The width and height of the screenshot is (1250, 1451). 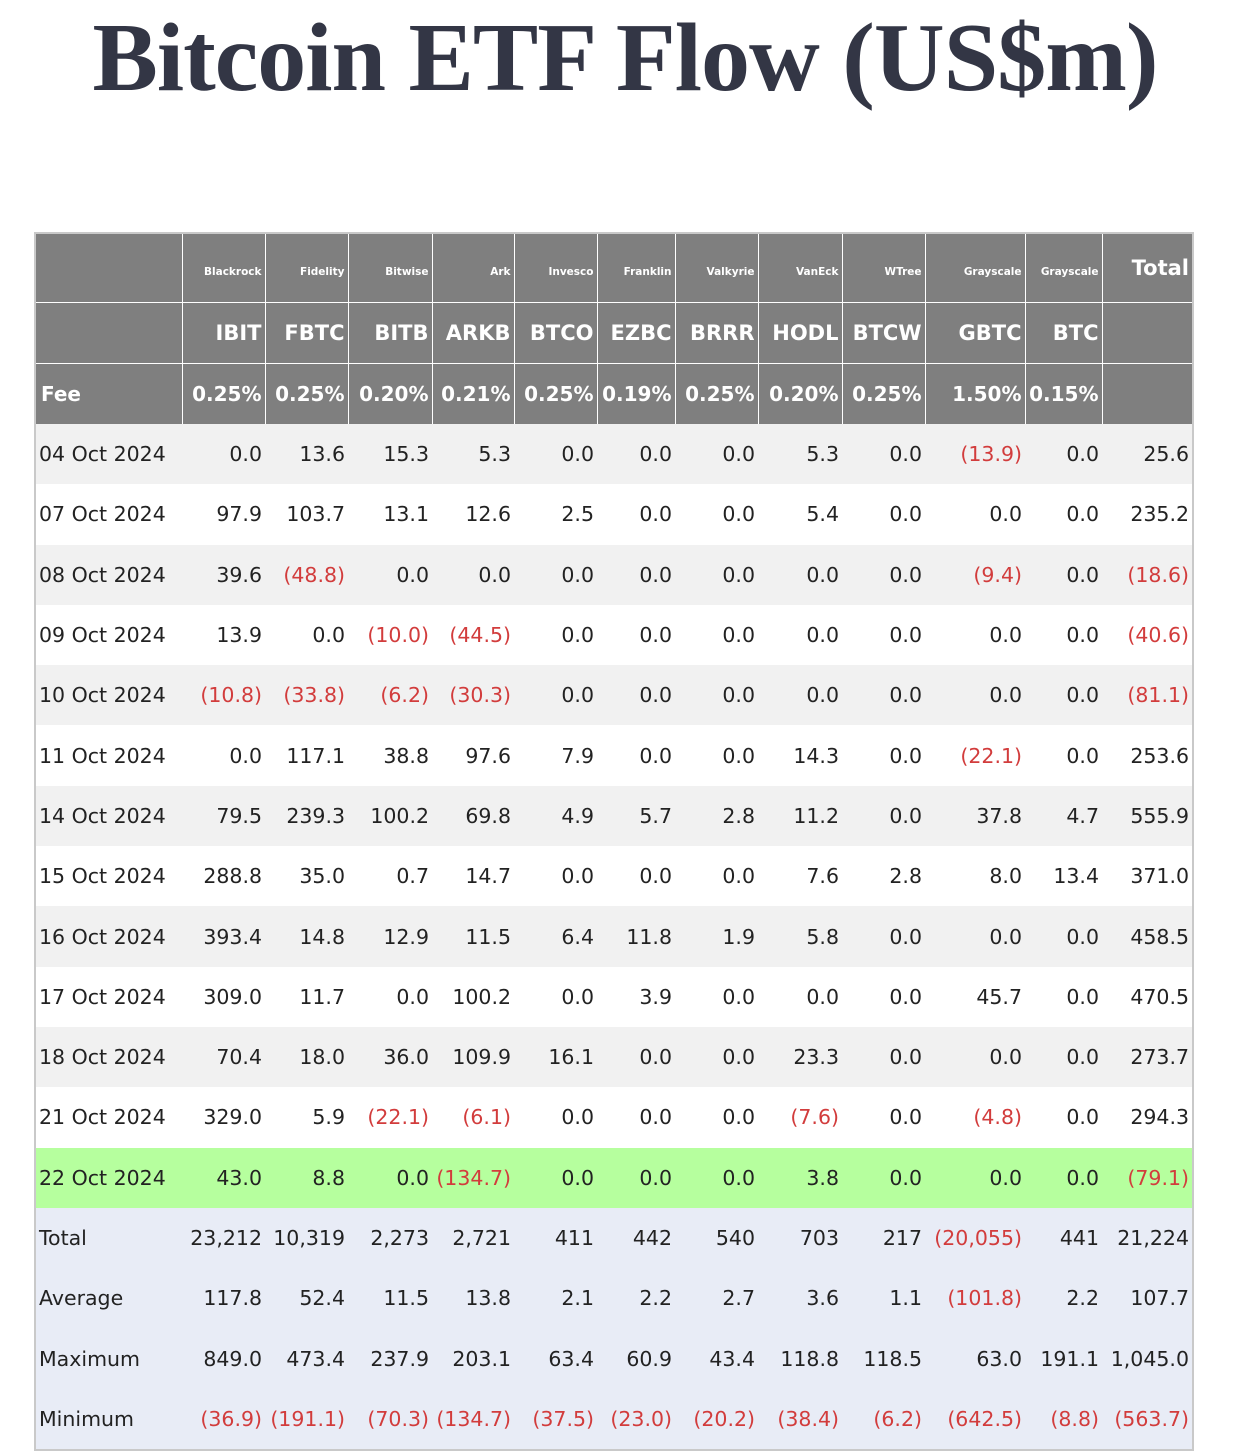 What do you see at coordinates (717, 268) in the screenshot?
I see `issuer-header: Valkyrie` at bounding box center [717, 268].